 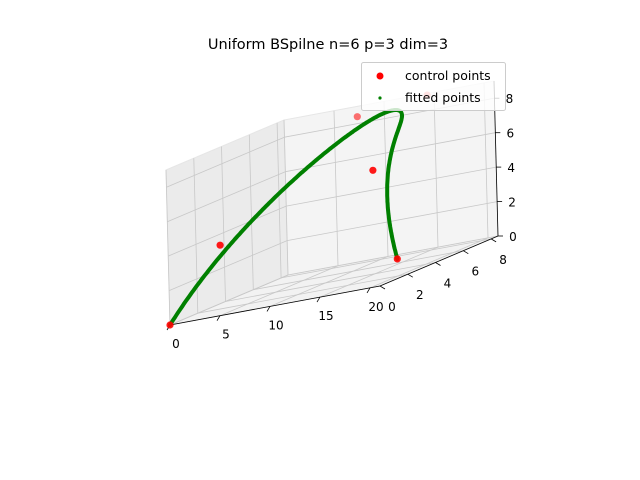 I want to click on legend-control-points-label: control points, so click(x=448, y=75).